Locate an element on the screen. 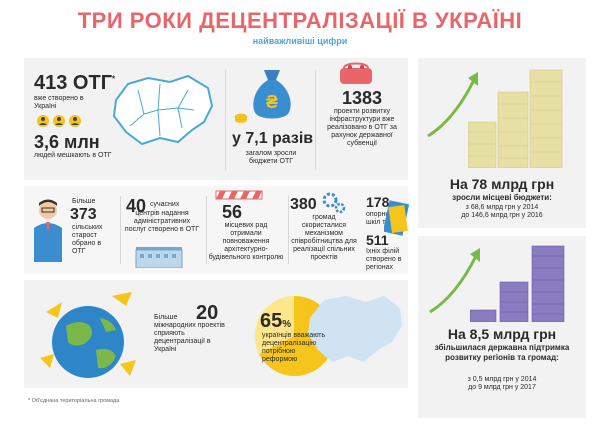 The image size is (600, 424). ukraine-map-silhouette-icon is located at coordinates (354, 330).